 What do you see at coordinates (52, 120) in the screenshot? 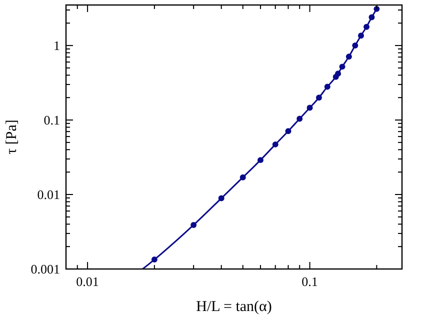
I see `y-tick-label: 0.1` at bounding box center [52, 120].